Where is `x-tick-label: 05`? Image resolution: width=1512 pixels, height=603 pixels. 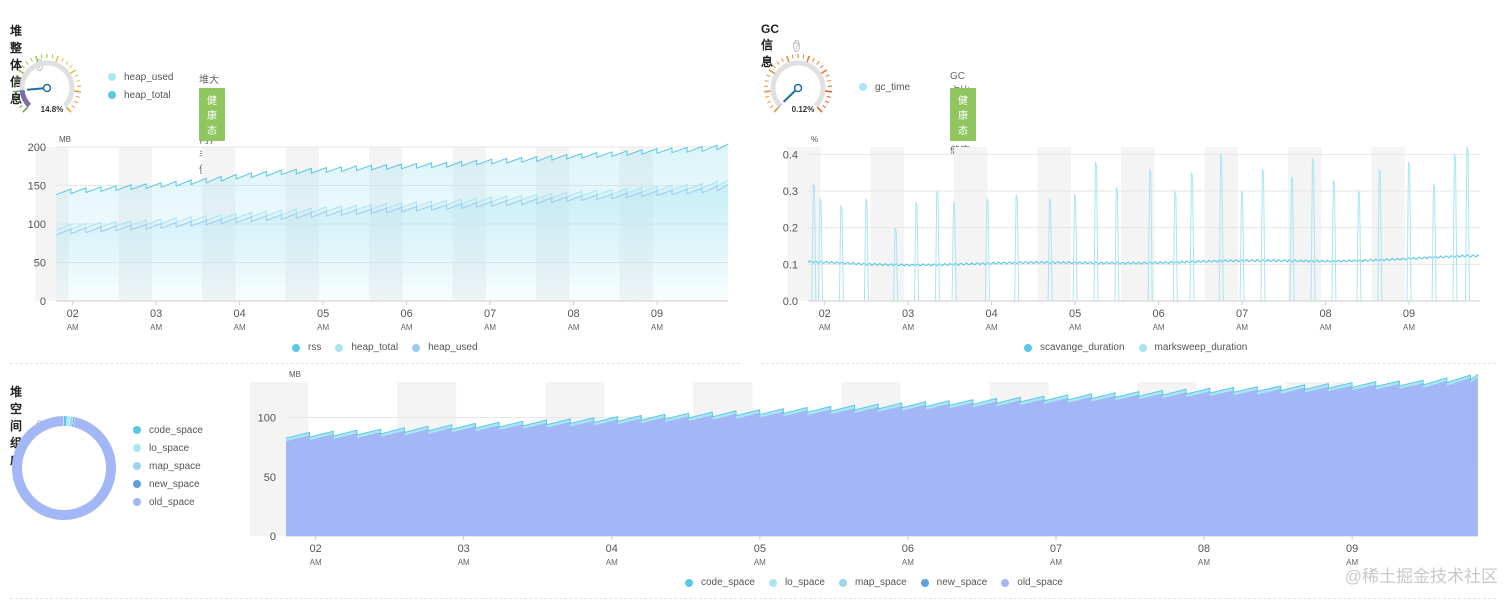
x-tick-label: 05 is located at coordinates (760, 549).